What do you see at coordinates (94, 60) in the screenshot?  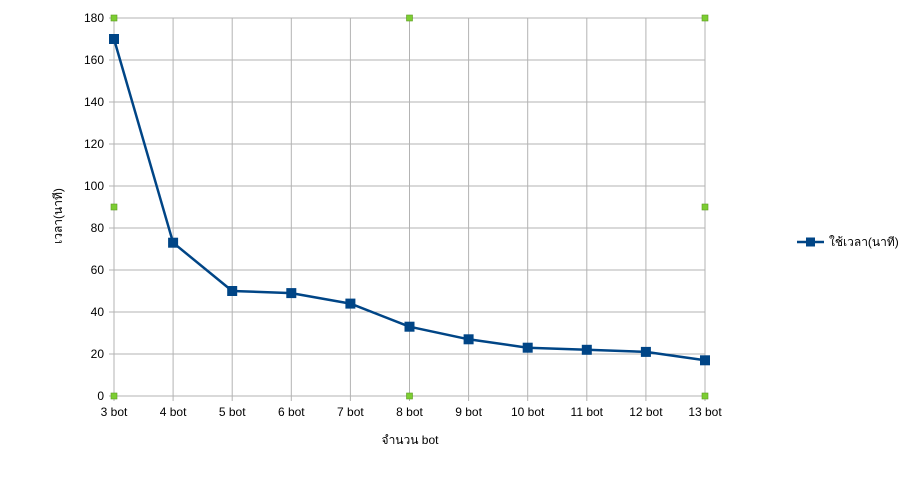 I see `y-tick-label: 160` at bounding box center [94, 60].